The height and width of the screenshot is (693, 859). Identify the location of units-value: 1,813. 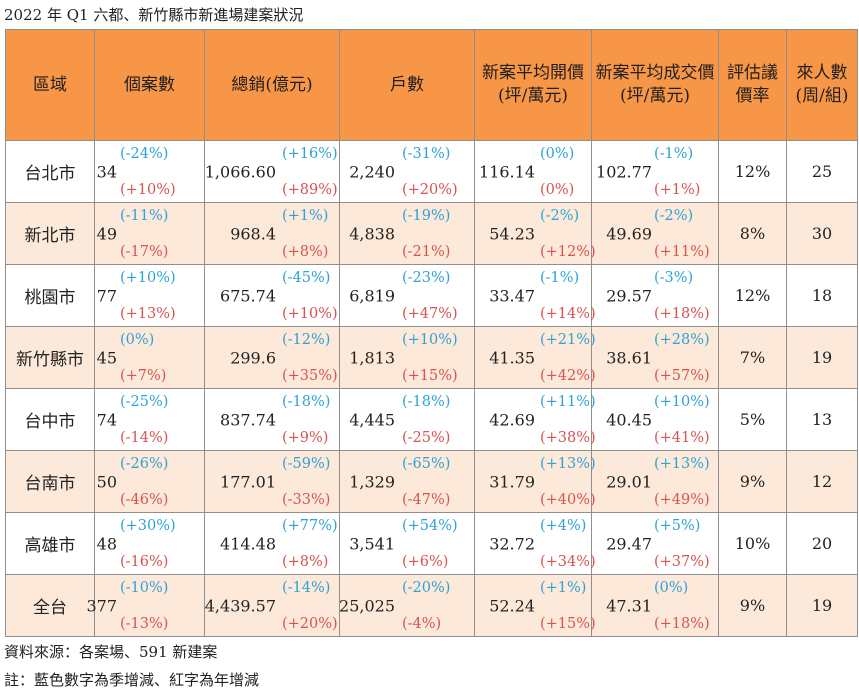
(372, 357).